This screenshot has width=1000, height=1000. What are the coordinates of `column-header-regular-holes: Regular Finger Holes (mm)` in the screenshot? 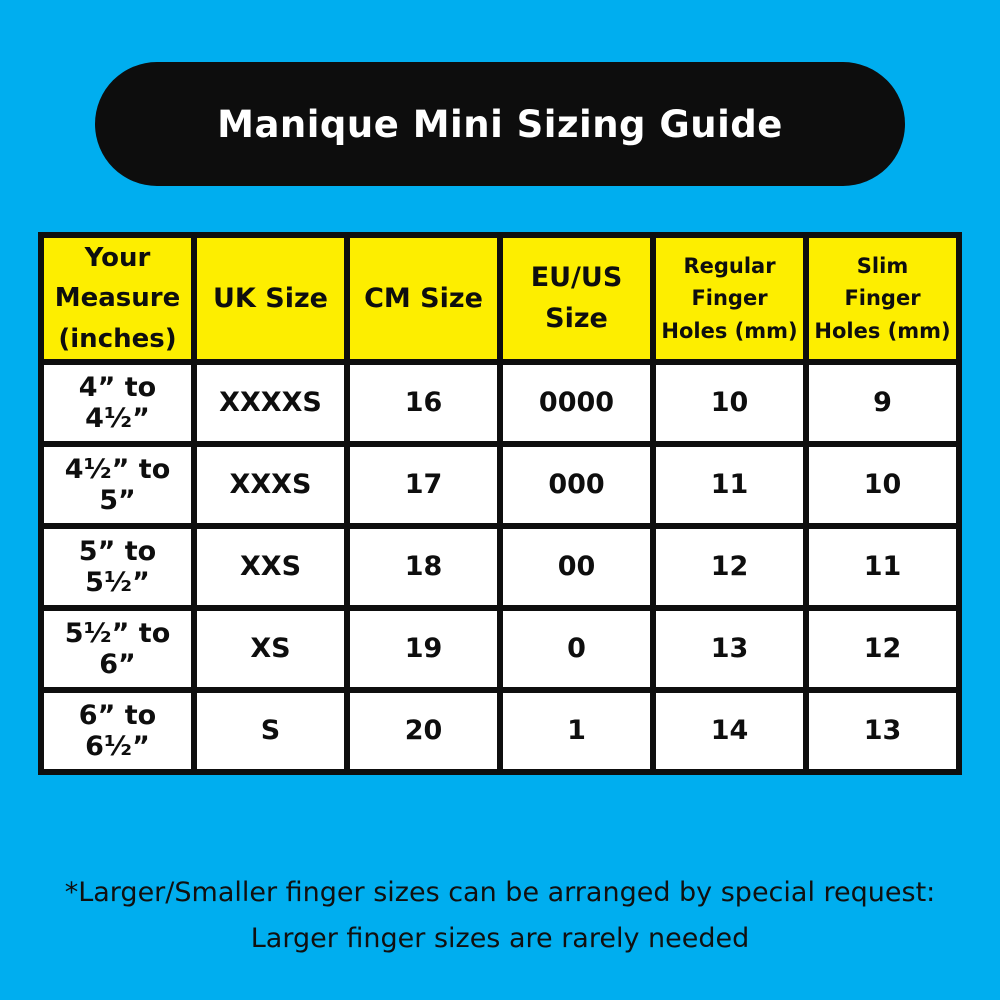 It's located at (729, 298).